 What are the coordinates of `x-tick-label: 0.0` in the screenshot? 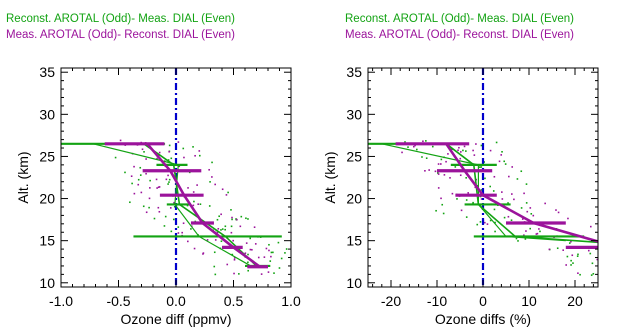 It's located at (176, 301).